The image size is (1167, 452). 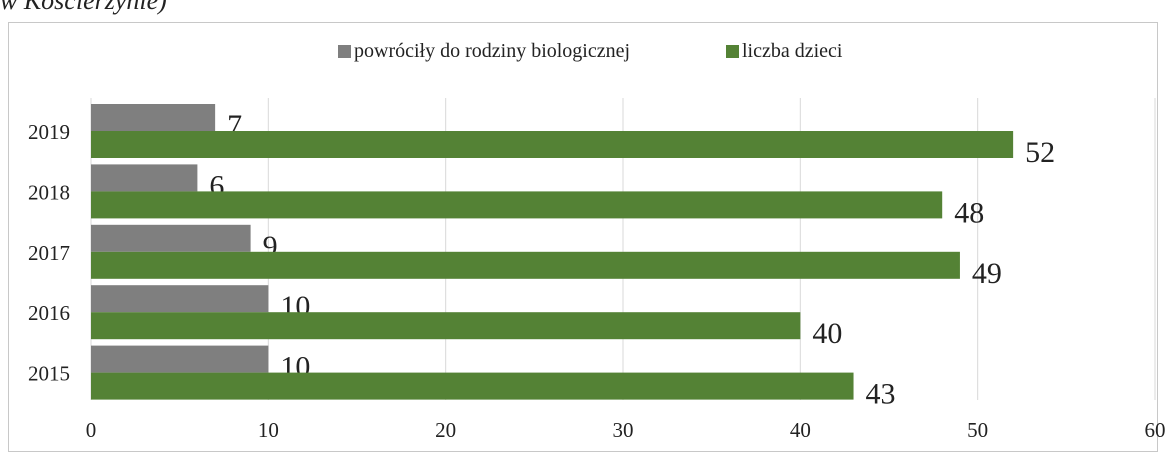 What do you see at coordinates (49, 374) in the screenshot?
I see `y-tick-label-2015: 2015` at bounding box center [49, 374].